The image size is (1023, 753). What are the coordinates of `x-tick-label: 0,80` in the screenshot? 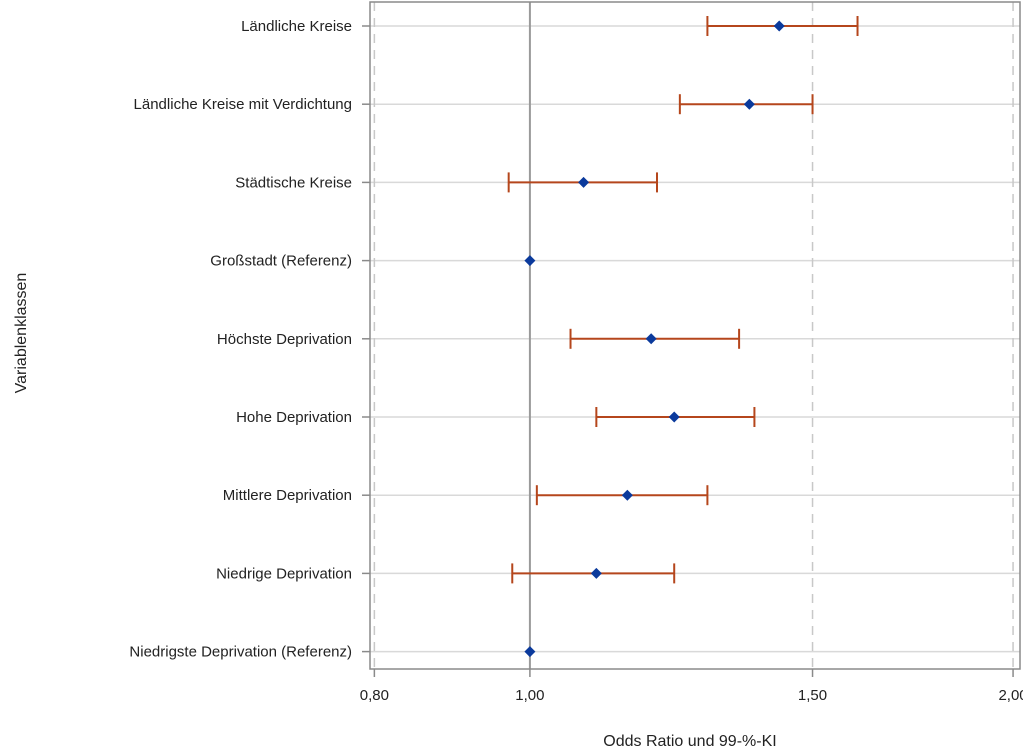 It's located at (374, 695).